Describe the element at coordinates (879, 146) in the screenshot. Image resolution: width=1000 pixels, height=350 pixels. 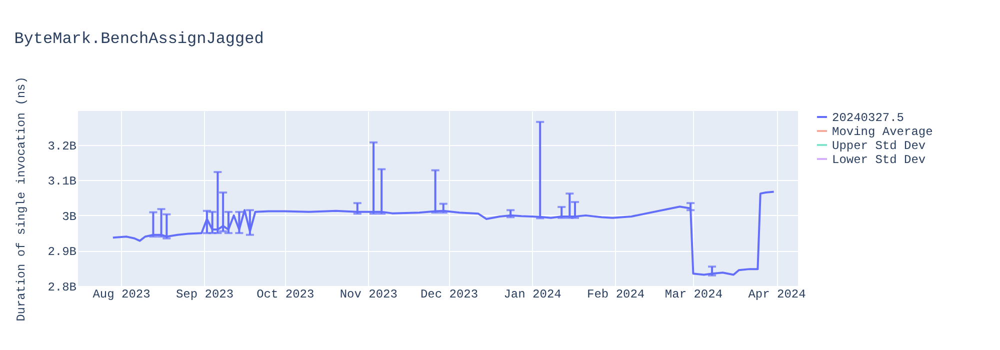
I see `legend-label: Upper Std Dev` at that location.